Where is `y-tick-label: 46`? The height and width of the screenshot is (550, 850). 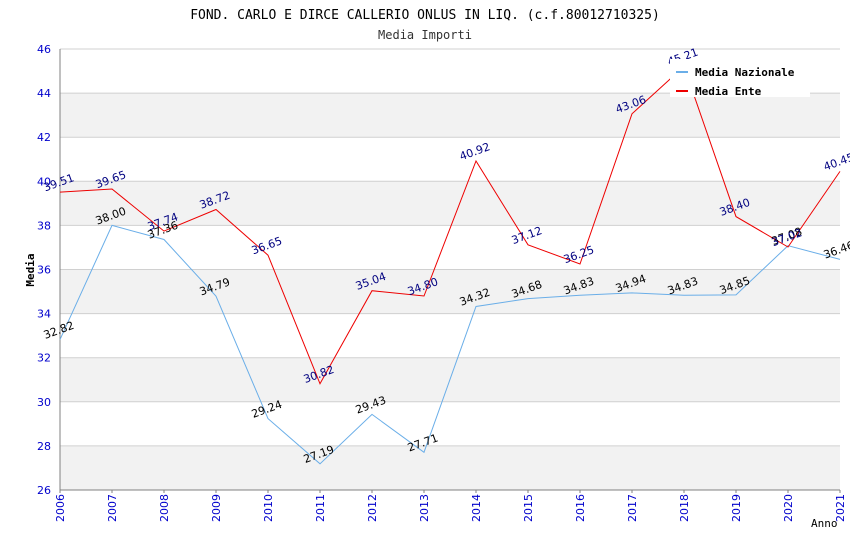 y-tick-label: 46 is located at coordinates (44, 49).